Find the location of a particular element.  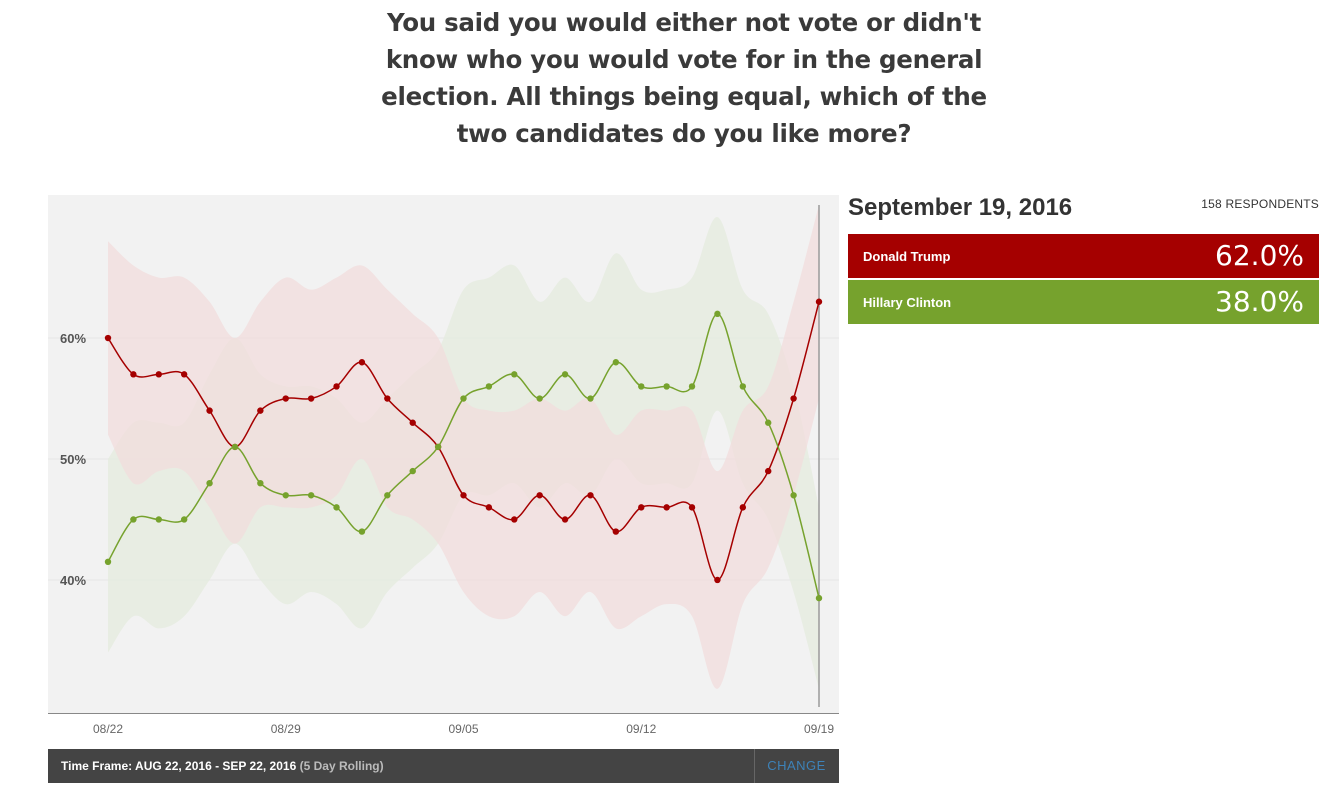

x-tick-label: 08/22 is located at coordinates (108, 729).